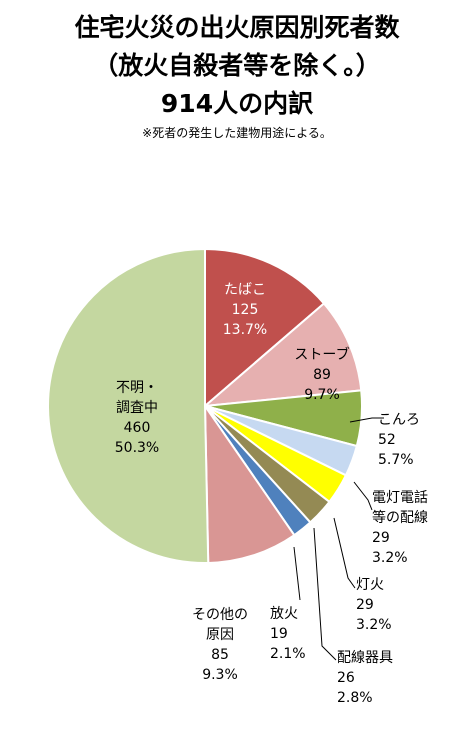 The image size is (474, 732). What do you see at coordinates (137, 428) in the screenshot?
I see `slice-value-8: 460` at bounding box center [137, 428].